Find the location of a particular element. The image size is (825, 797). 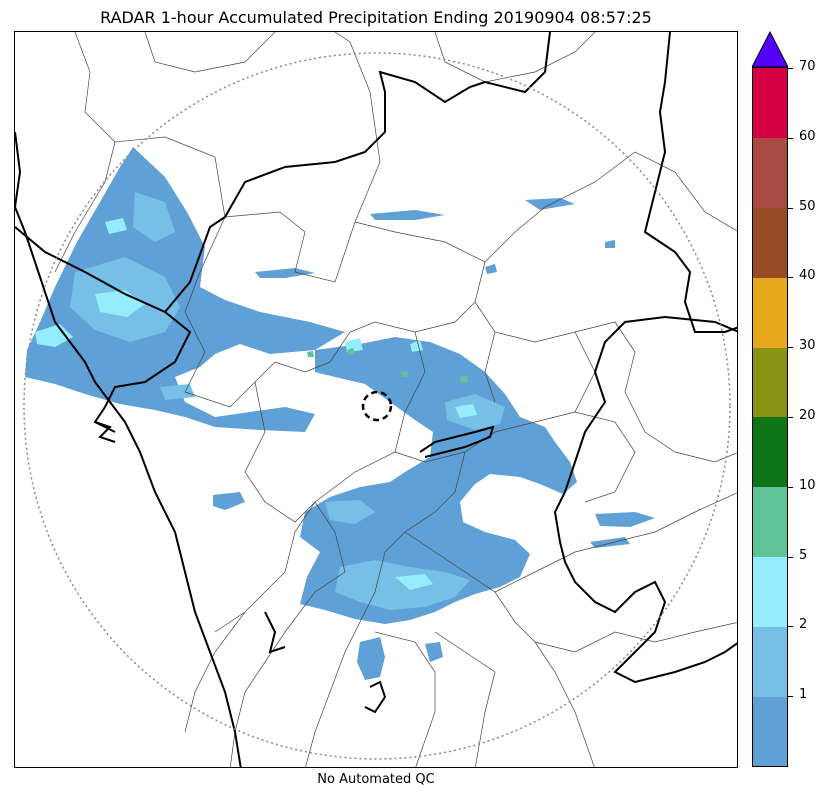

precip-north-streak is located at coordinates (407, 215).